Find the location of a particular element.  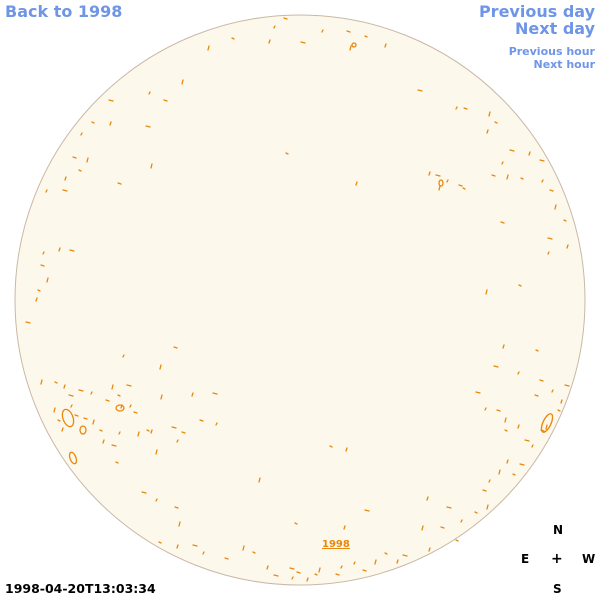

previous-day-link: Previous day is located at coordinates (536, 11).